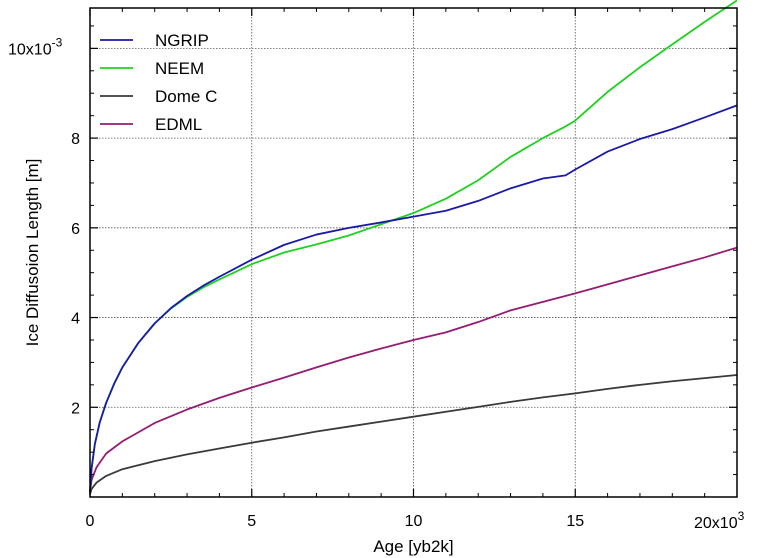  Describe the element at coordinates (186, 96) in the screenshot. I see `legend-label: Dome C` at that location.